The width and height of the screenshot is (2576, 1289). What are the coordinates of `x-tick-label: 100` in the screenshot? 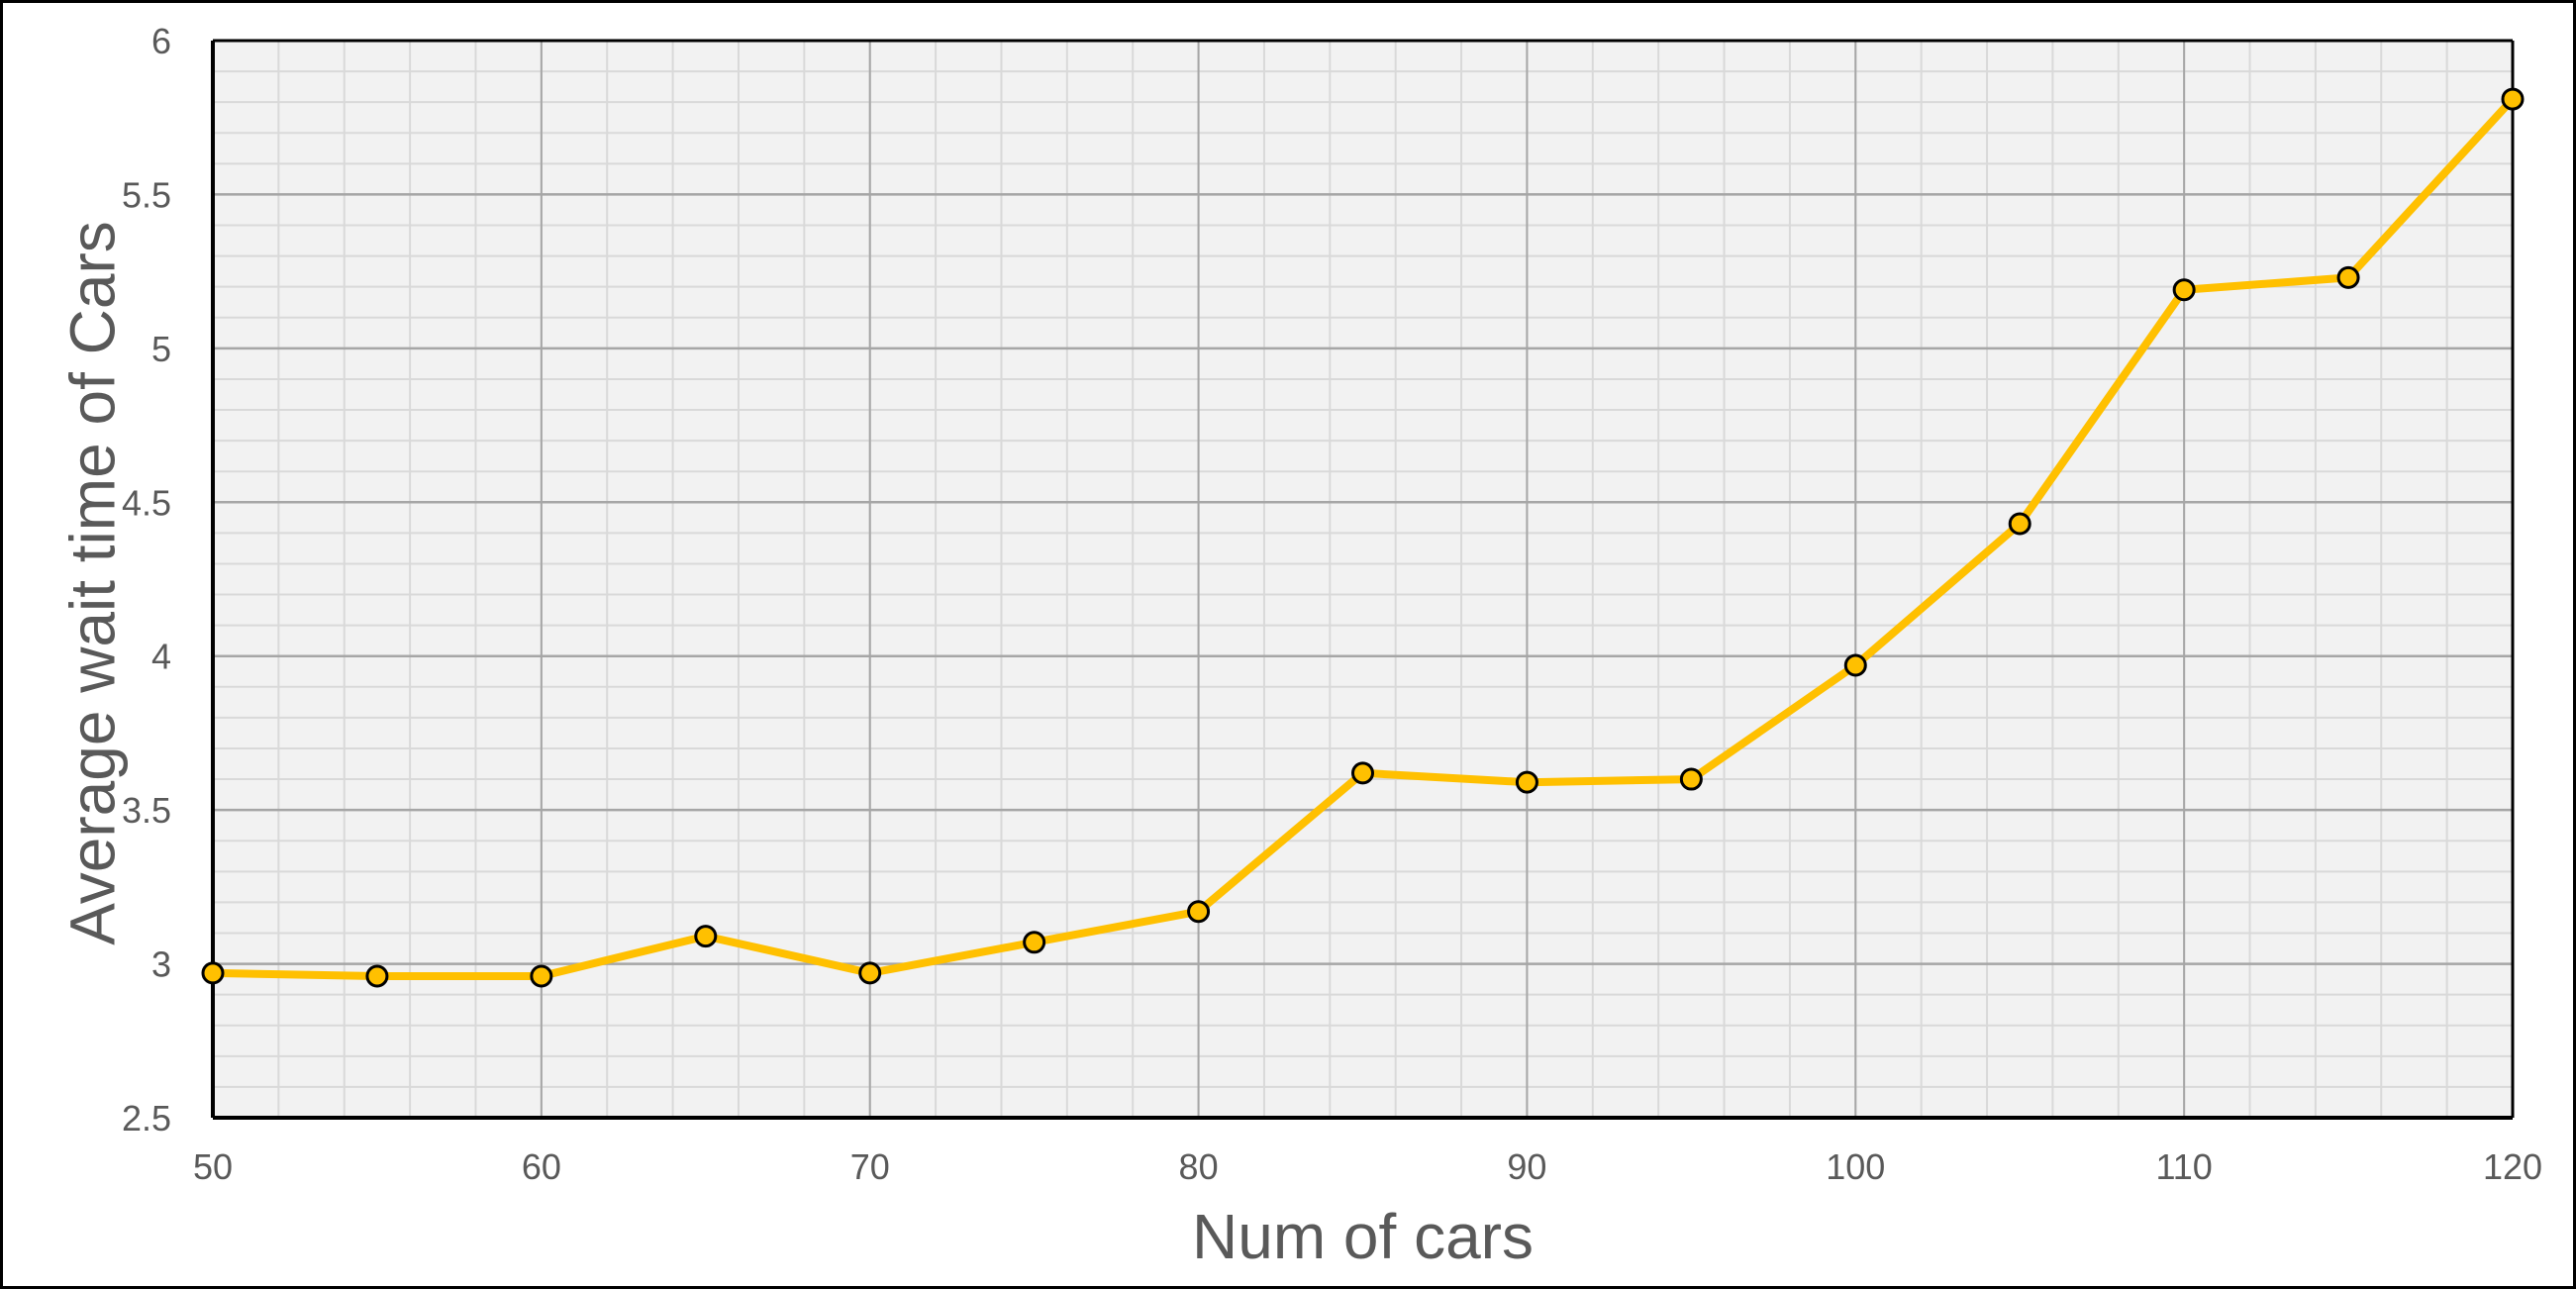 It's located at (1856, 1167).